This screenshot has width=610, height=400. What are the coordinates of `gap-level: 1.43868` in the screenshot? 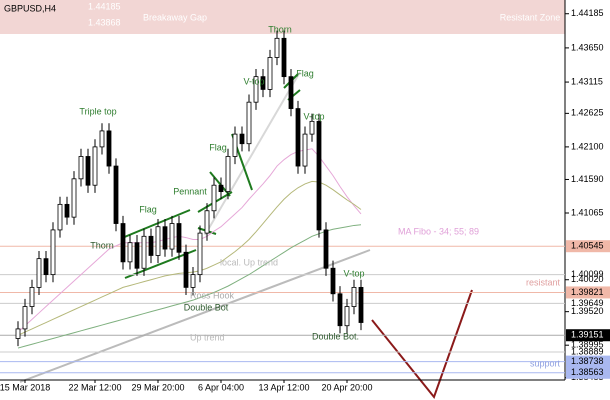 It's located at (104, 22).